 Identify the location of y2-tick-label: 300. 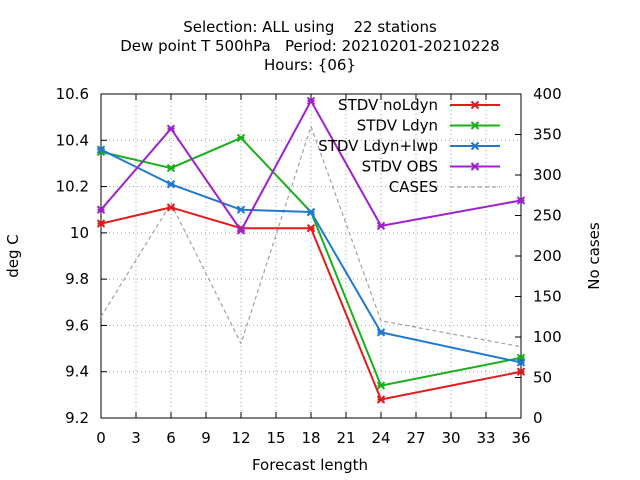
(547, 175).